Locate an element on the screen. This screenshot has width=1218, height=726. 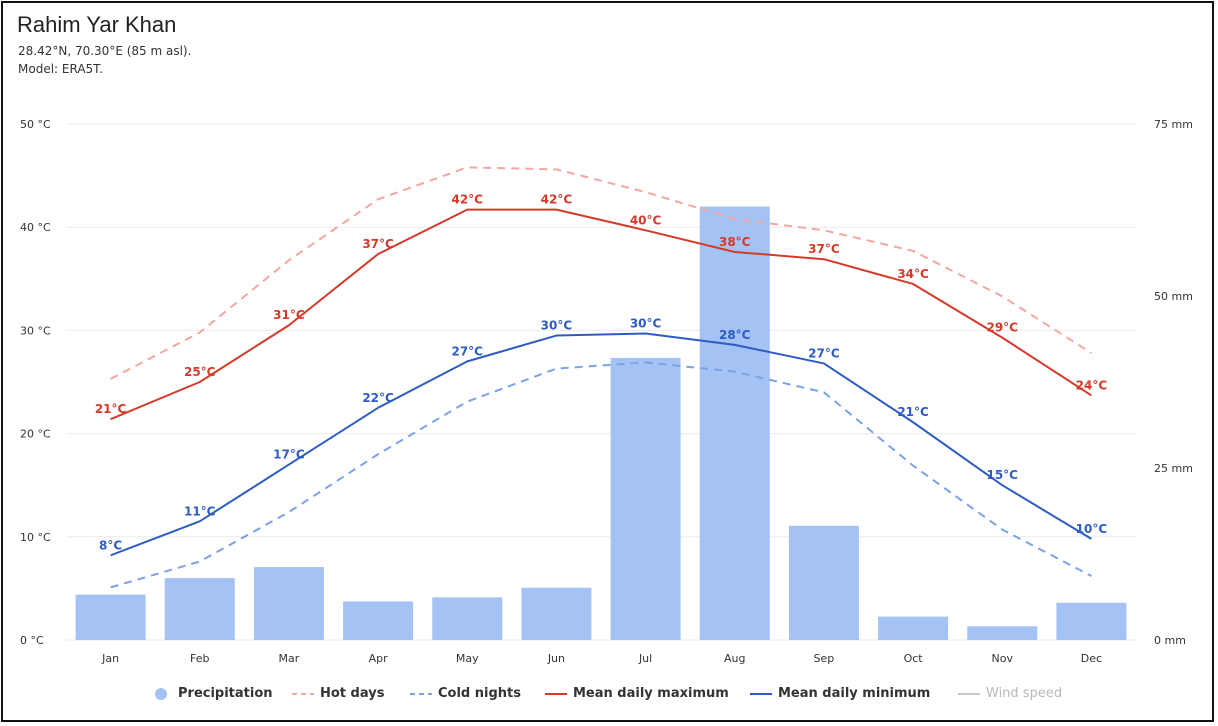
y-left-tick-label: 20 °C is located at coordinates (35, 434).